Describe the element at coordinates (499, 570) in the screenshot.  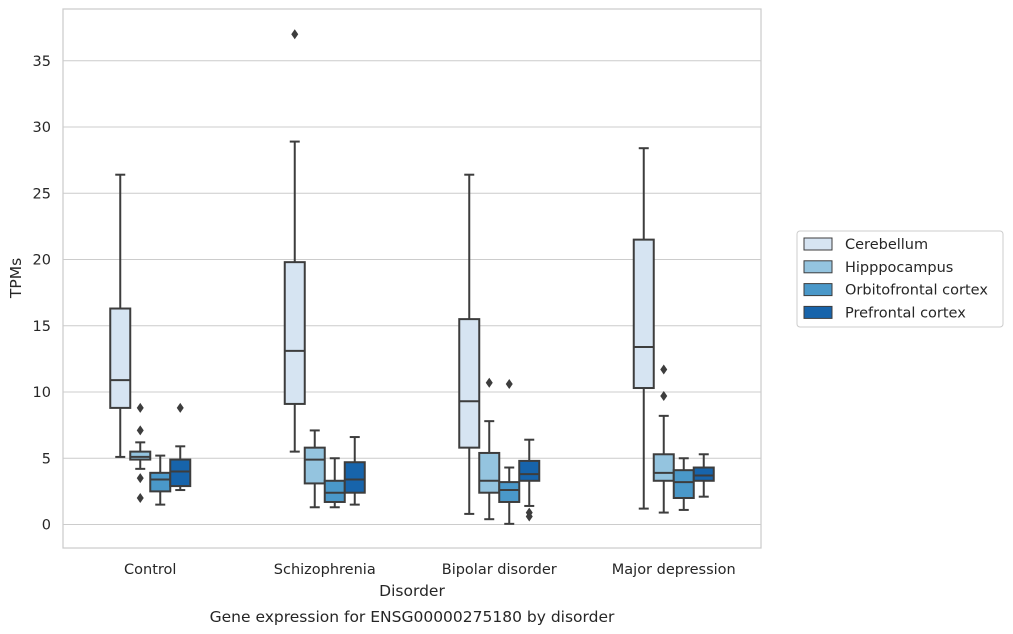
I see `x-tick-label: Bipolar disorder` at that location.